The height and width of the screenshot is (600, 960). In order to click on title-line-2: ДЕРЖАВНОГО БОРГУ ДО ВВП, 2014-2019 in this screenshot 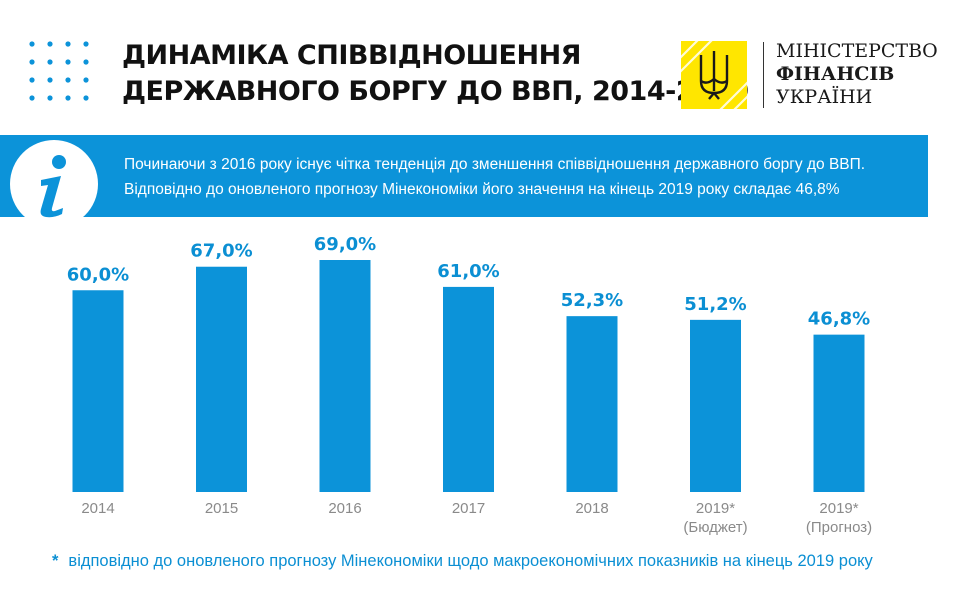, I will do `click(435, 91)`.